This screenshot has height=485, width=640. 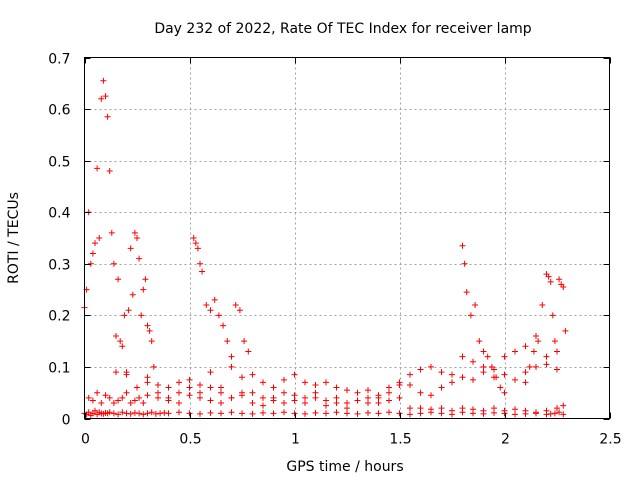 I want to click on x-tick-label: 1, so click(x=295, y=440).